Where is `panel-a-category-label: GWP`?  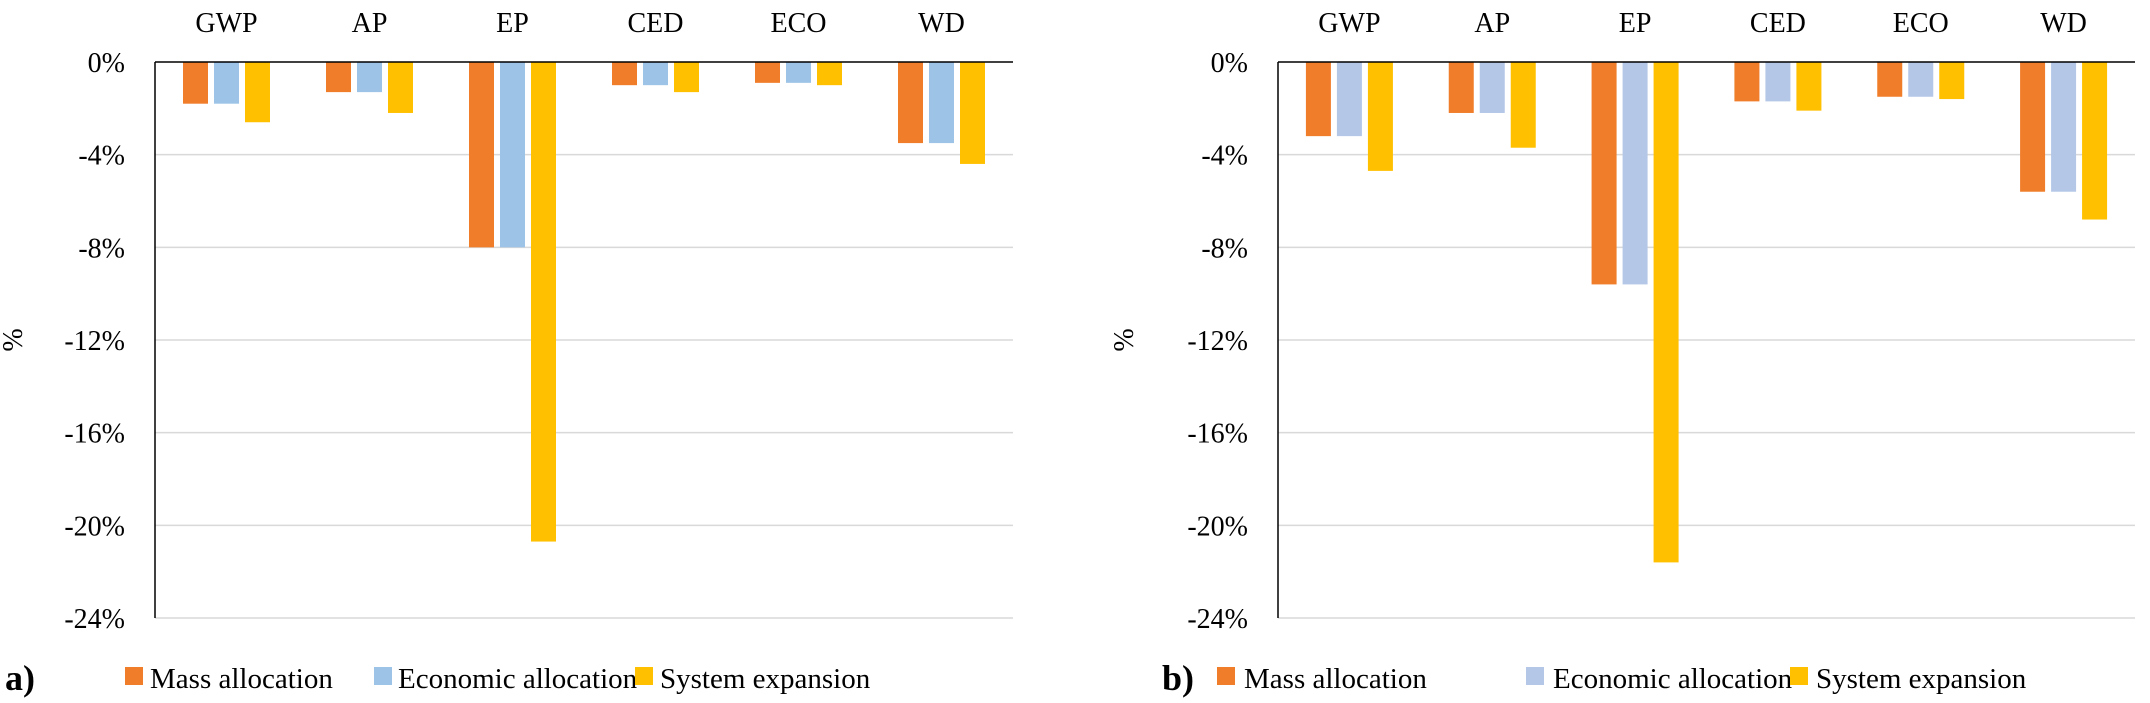 panel-a-category-label: GWP is located at coordinates (226, 23).